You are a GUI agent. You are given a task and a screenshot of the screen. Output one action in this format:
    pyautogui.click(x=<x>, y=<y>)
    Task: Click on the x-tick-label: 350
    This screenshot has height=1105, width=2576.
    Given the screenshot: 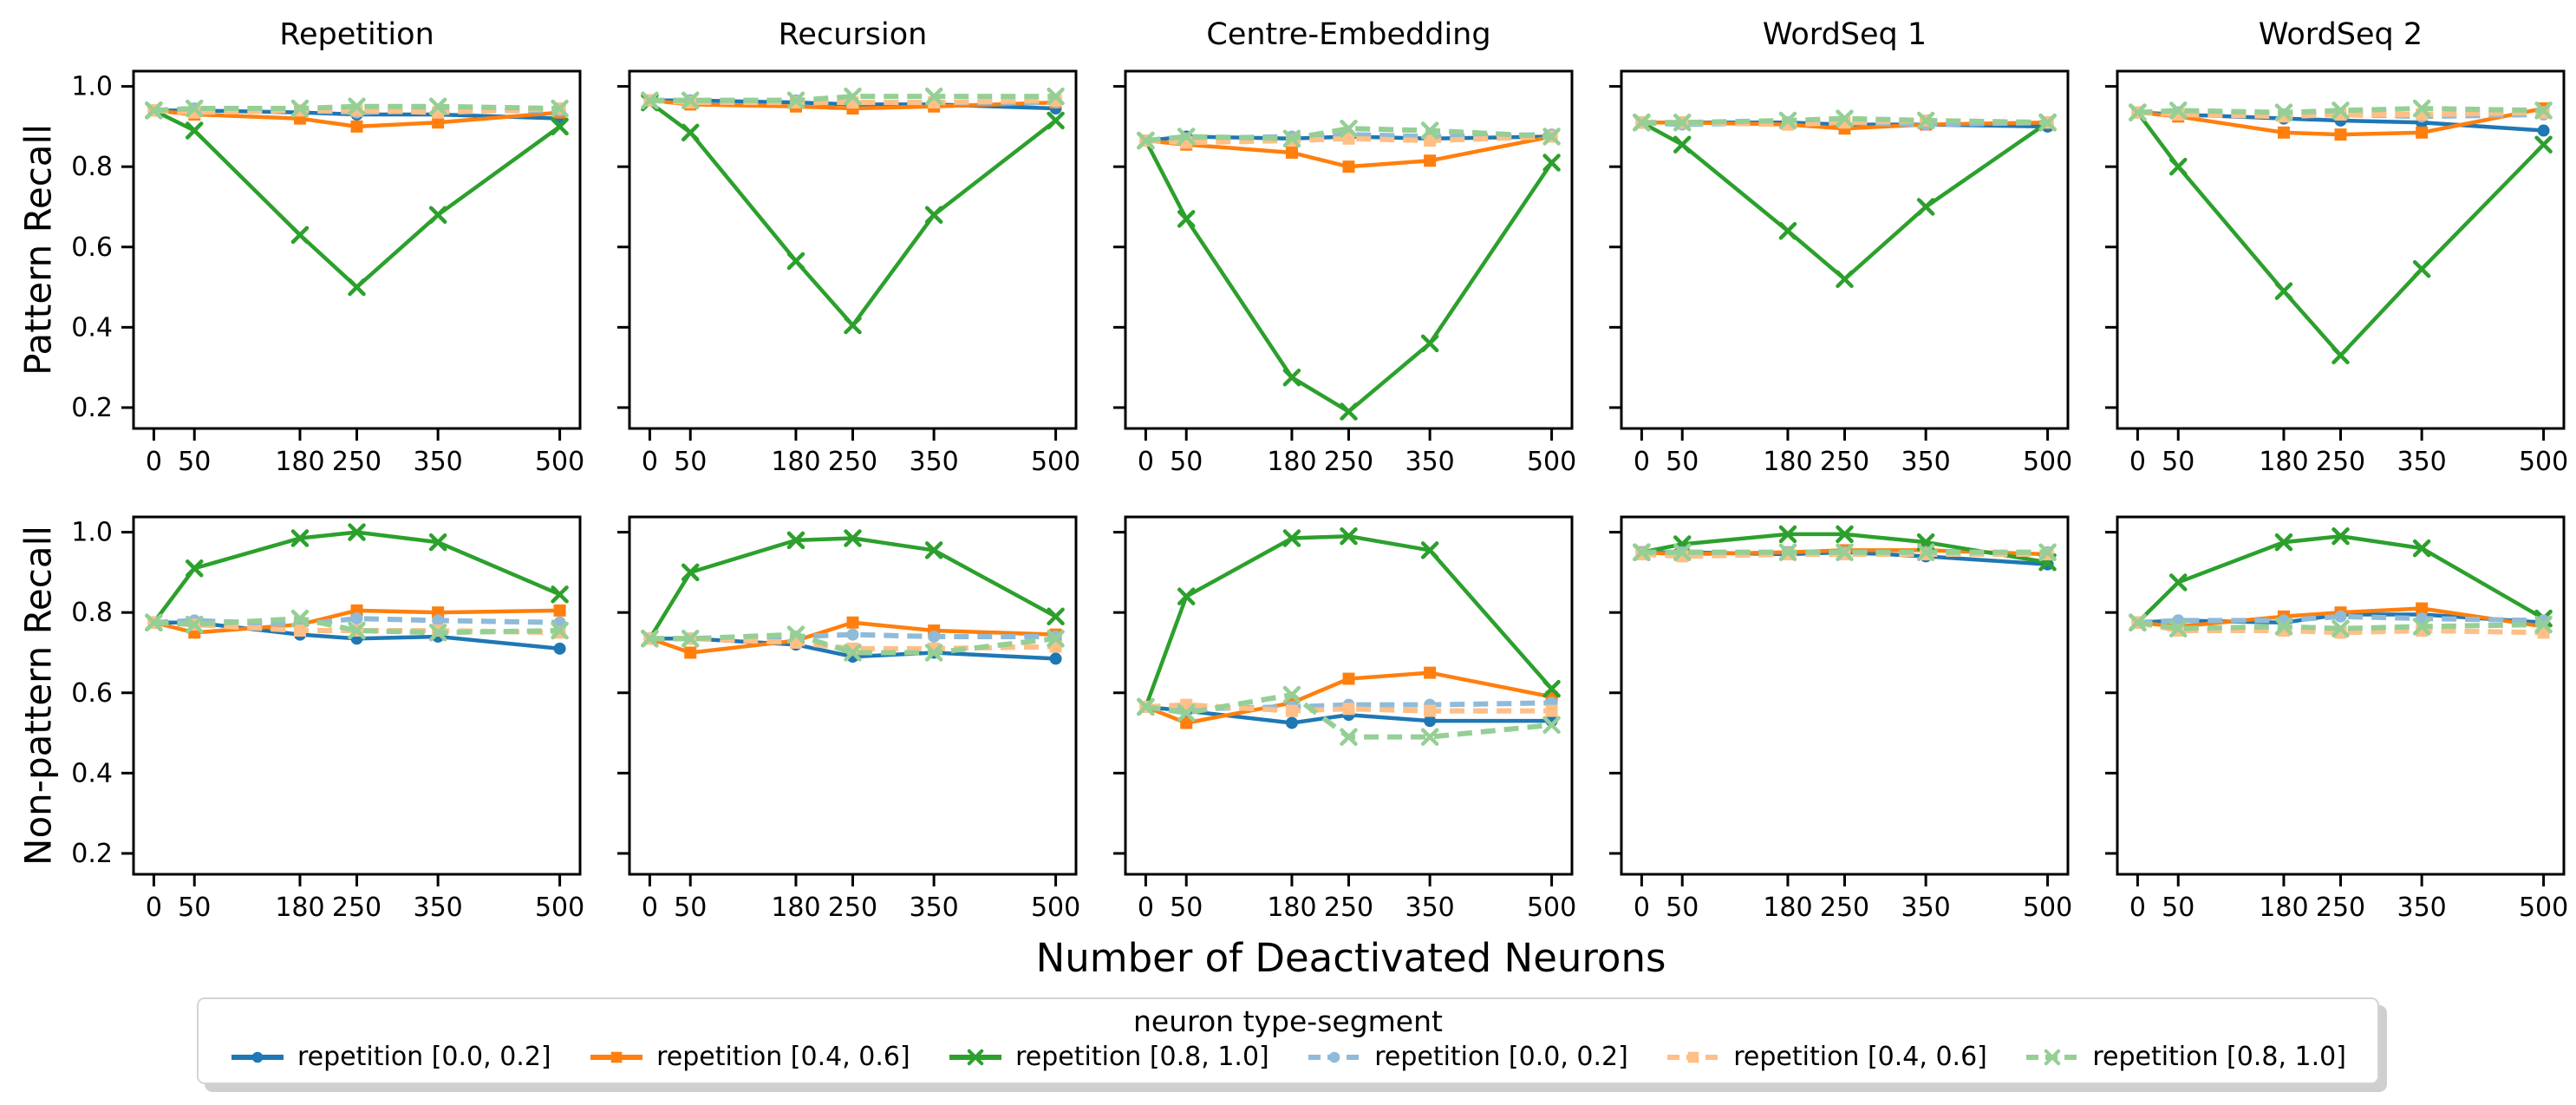 What is the action you would take?
    pyautogui.click(x=2422, y=907)
    